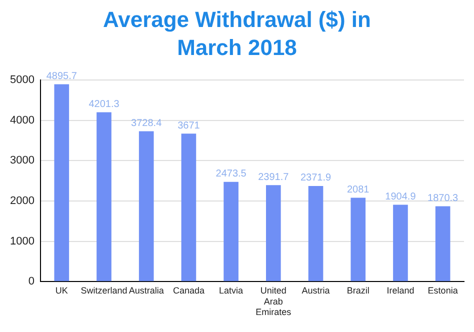 This screenshot has height=332, width=474. I want to click on x-tick-label: Latvia, so click(231, 290).